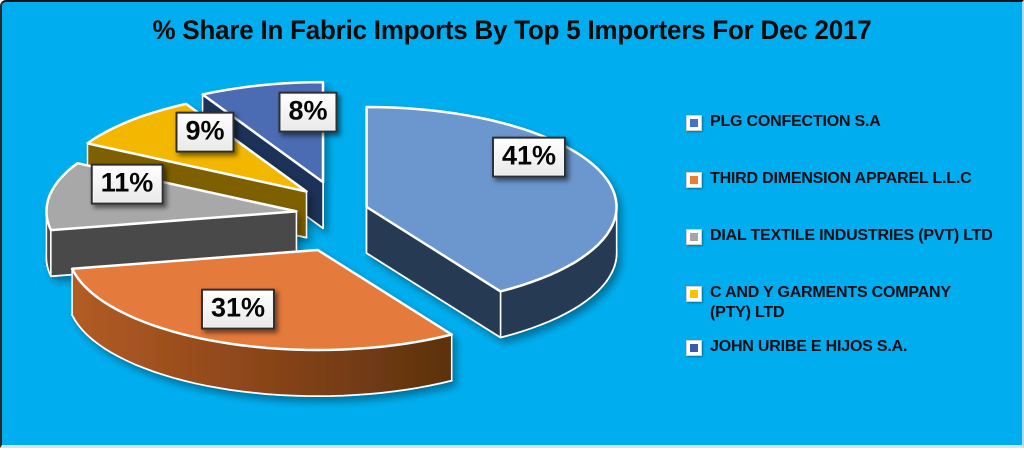  I want to click on legend-item-label: THIRD DIMENSION APPAREL L.L.C, so click(841, 178).